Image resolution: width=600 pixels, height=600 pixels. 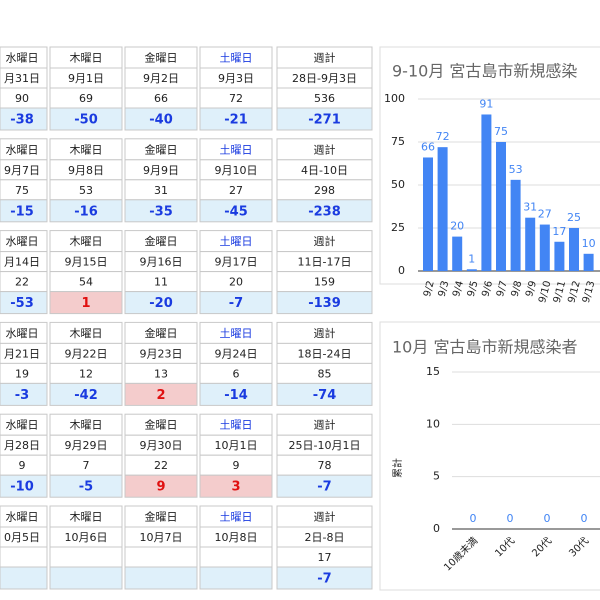 What do you see at coordinates (161, 373) in the screenshot?
I see `count-cell: 13` at bounding box center [161, 373].